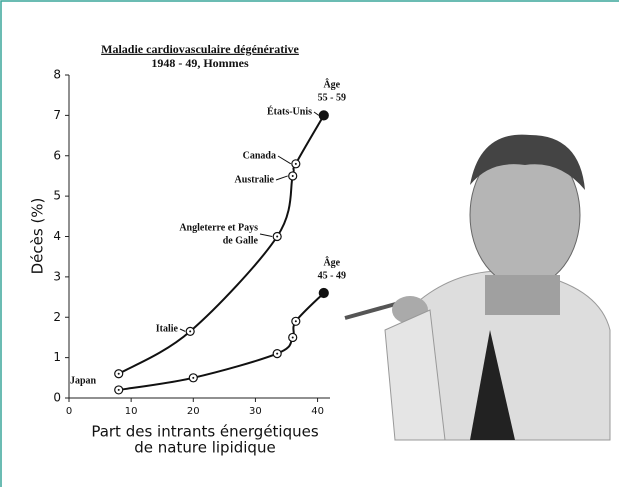 The width and height of the screenshot is (619, 487). I want to click on point-label: Italie, so click(167, 328).